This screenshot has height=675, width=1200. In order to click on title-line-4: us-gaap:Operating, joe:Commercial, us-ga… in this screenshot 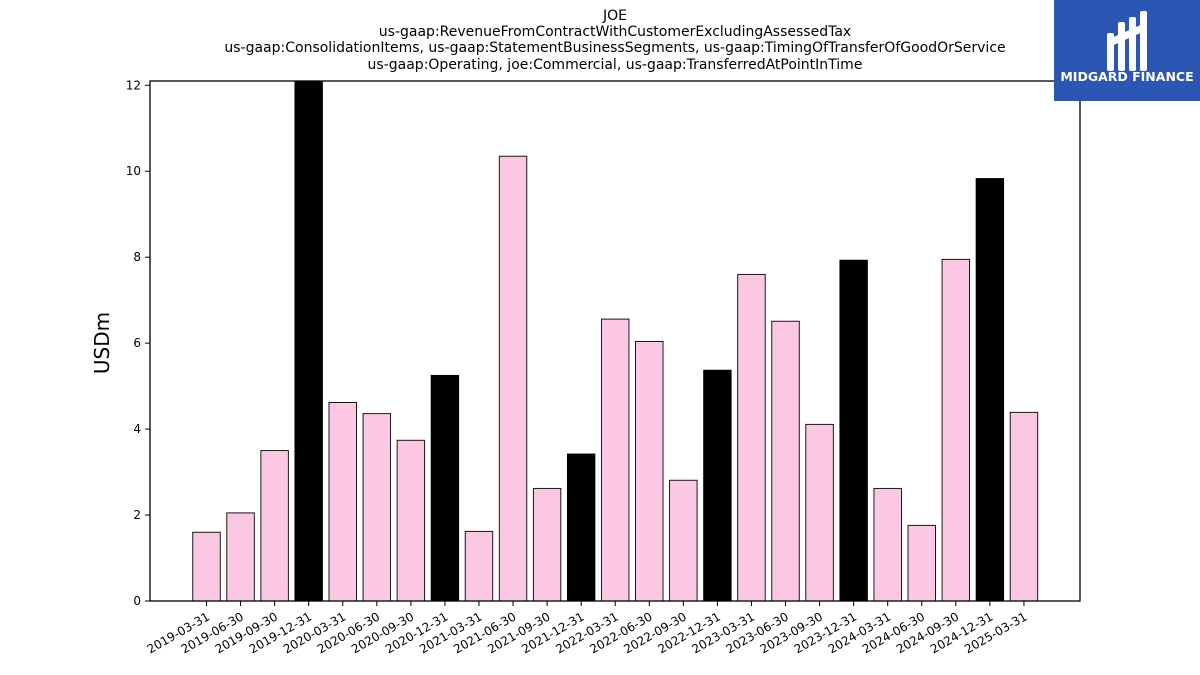, I will do `click(615, 65)`.